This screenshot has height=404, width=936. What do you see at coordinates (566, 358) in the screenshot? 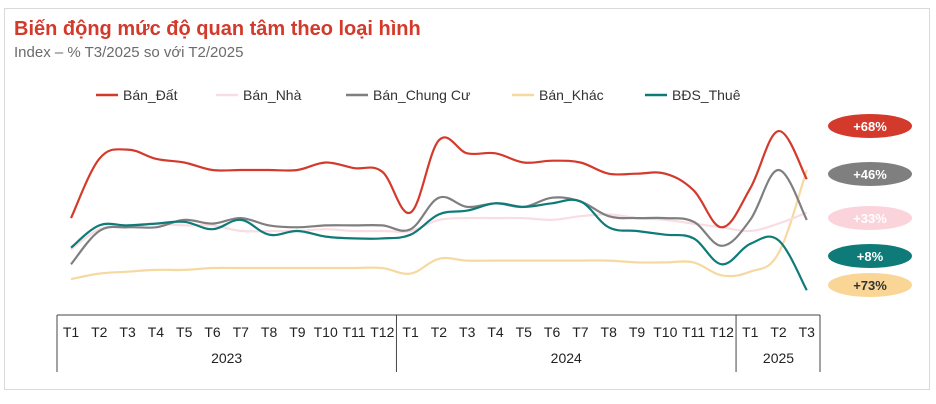
I see `year-label-2024: 2024` at bounding box center [566, 358].